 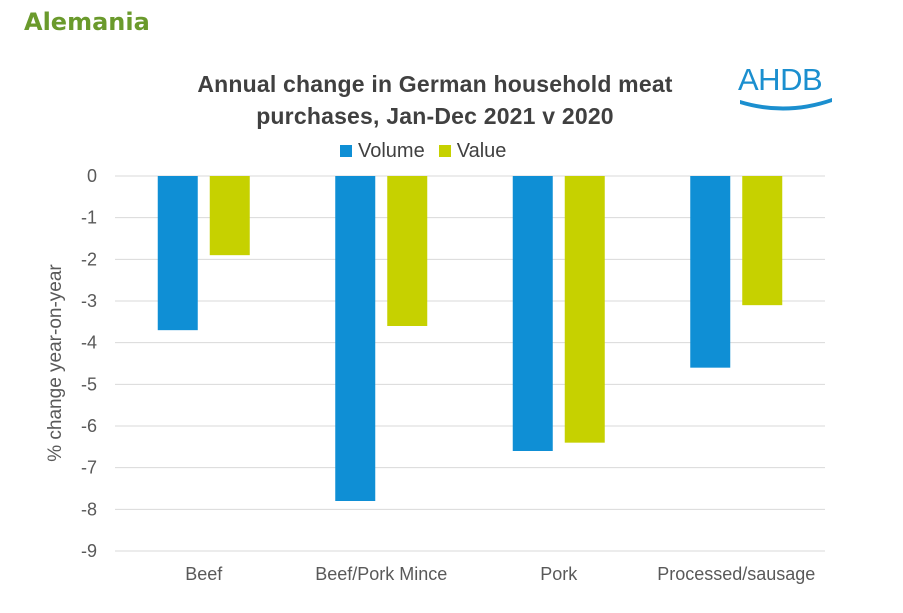 I want to click on legend-label-value: Value, so click(x=481, y=150).